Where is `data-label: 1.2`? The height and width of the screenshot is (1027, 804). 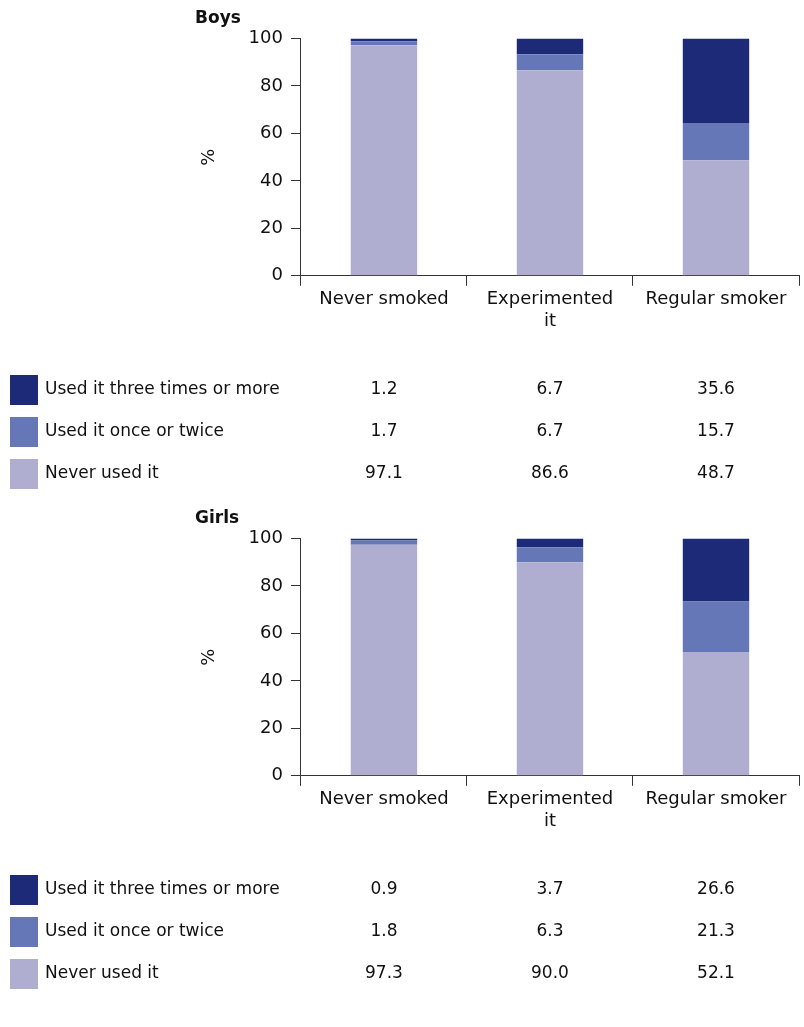 data-label: 1.2 is located at coordinates (384, 388).